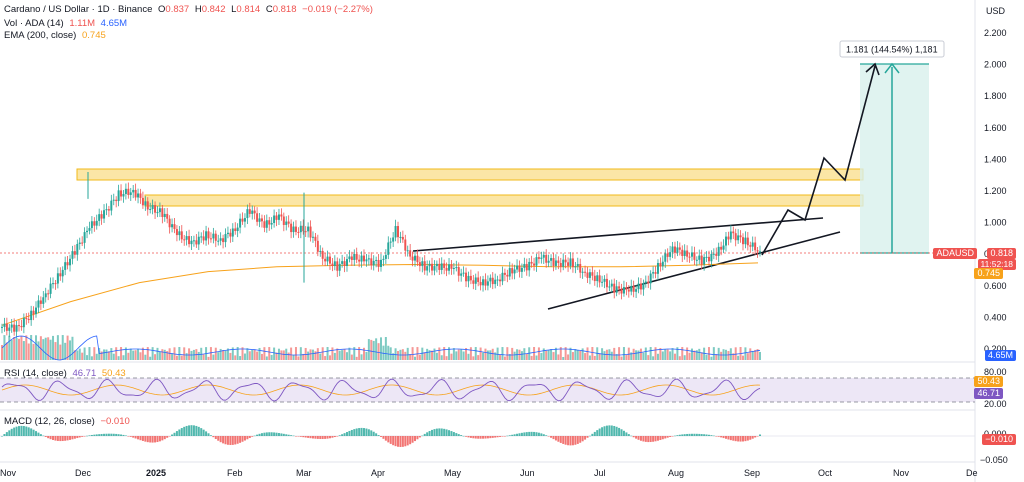  I want to click on rsi-level-20: 20.00, so click(995, 404).